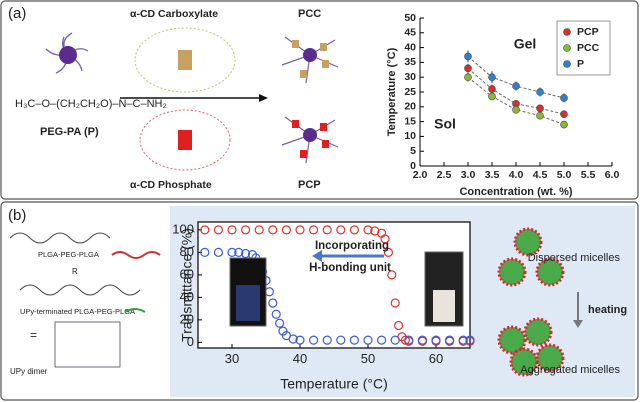  Describe the element at coordinates (33, 335) in the screenshot. I see `equals: =` at that location.